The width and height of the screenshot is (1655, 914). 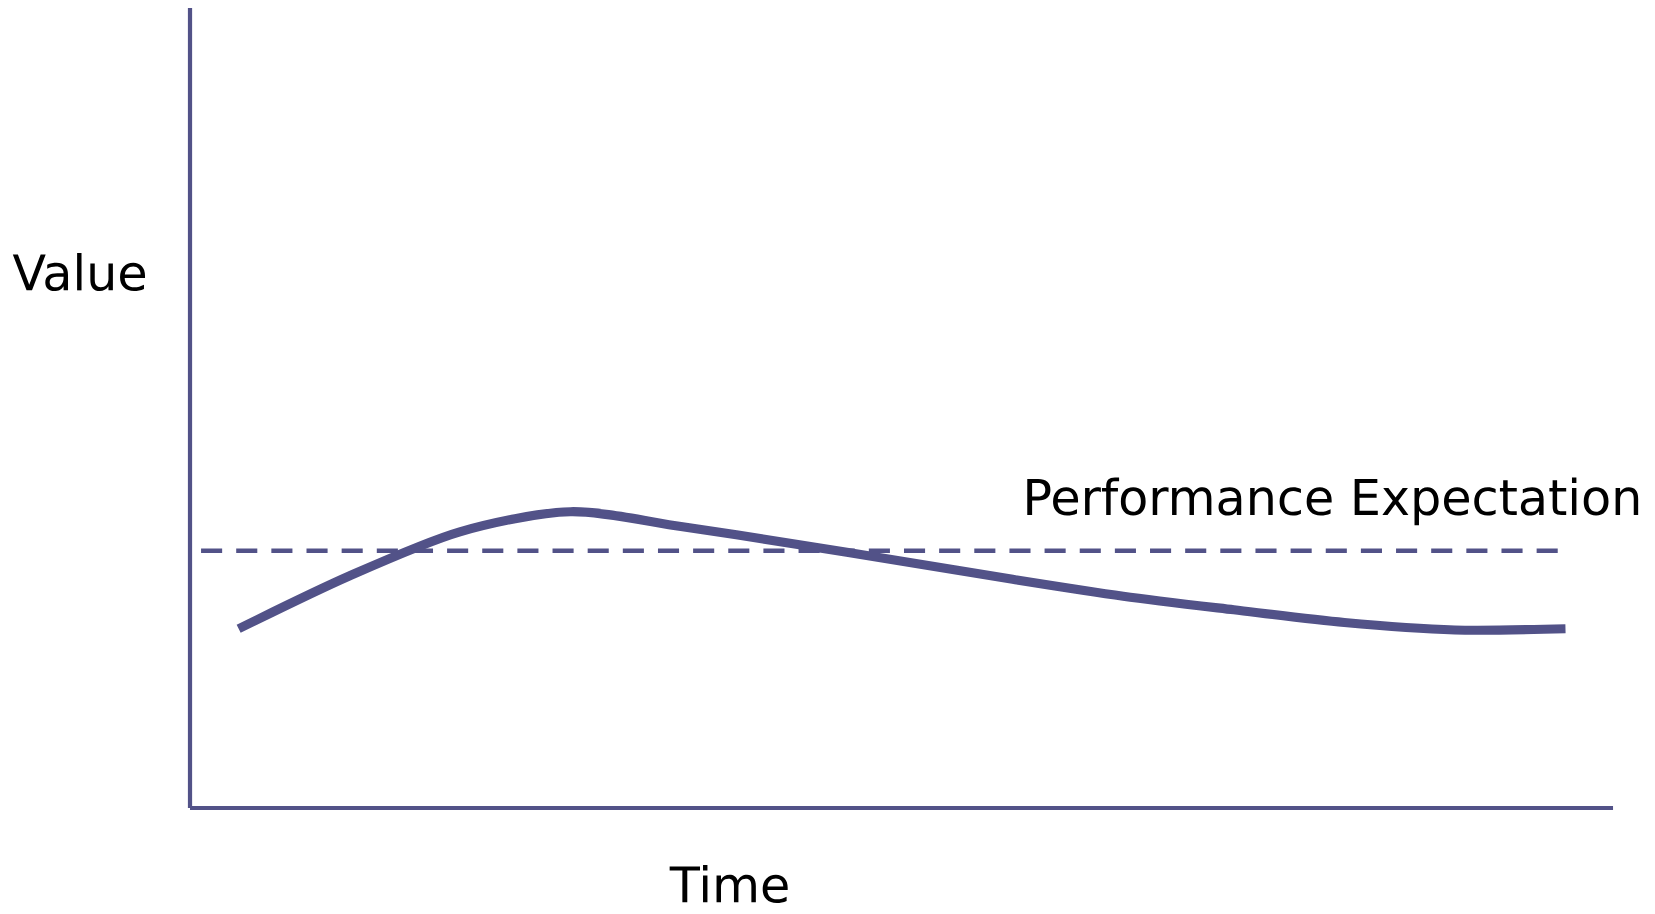 I want to click on y-axis-title: Value, so click(x=79, y=272).